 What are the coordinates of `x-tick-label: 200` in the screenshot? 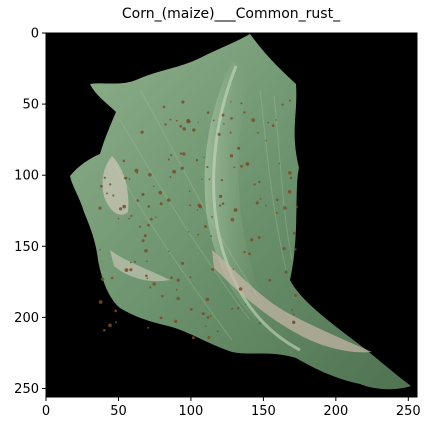 It's located at (335, 411).